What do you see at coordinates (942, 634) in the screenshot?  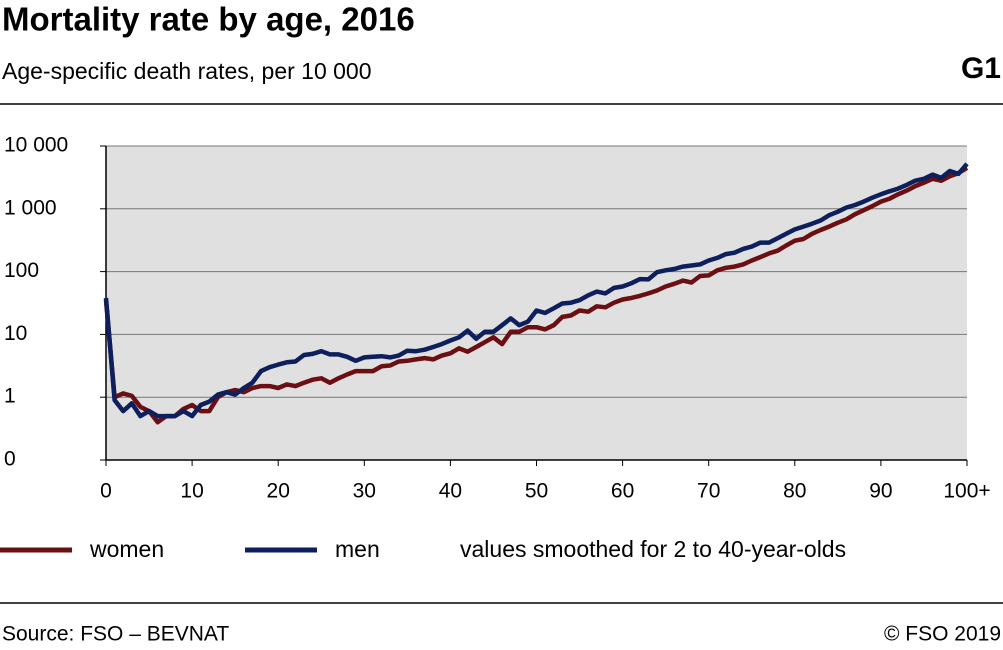 I see `copyright: © FSO 2019` at bounding box center [942, 634].